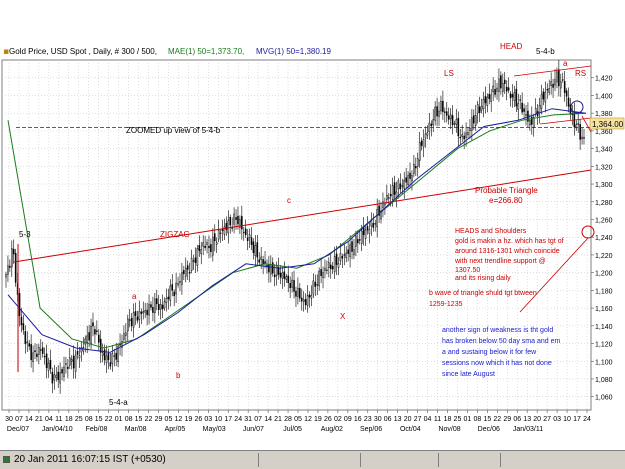  Describe the element at coordinates (6, 459) in the screenshot. I see `connection-icon` at that location.